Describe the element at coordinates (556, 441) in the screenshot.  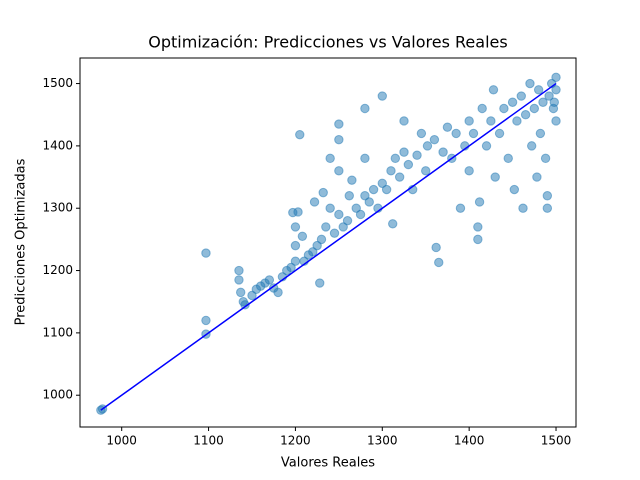
I see `x-tick-label: 1500` at that location.